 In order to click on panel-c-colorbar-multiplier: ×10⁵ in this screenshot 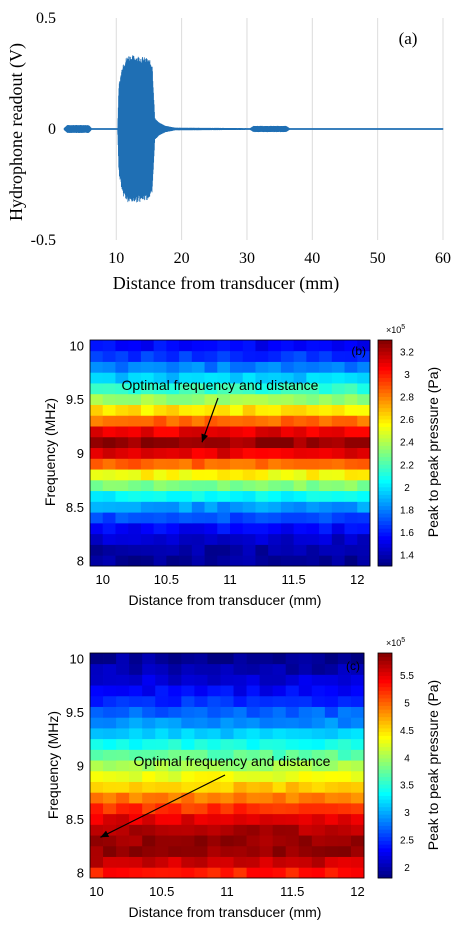, I will do `click(395, 642)`.